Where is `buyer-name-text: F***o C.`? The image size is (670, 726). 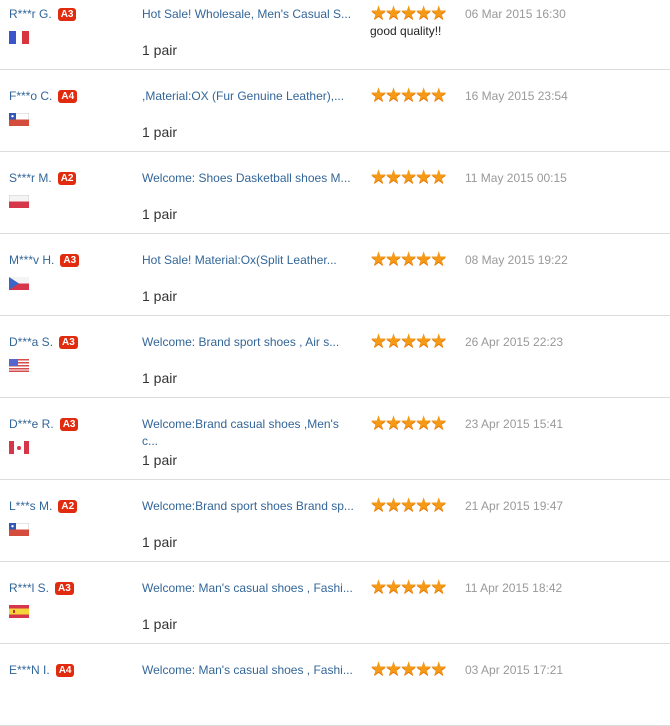 buyer-name-text: F***o C. is located at coordinates (31, 96).